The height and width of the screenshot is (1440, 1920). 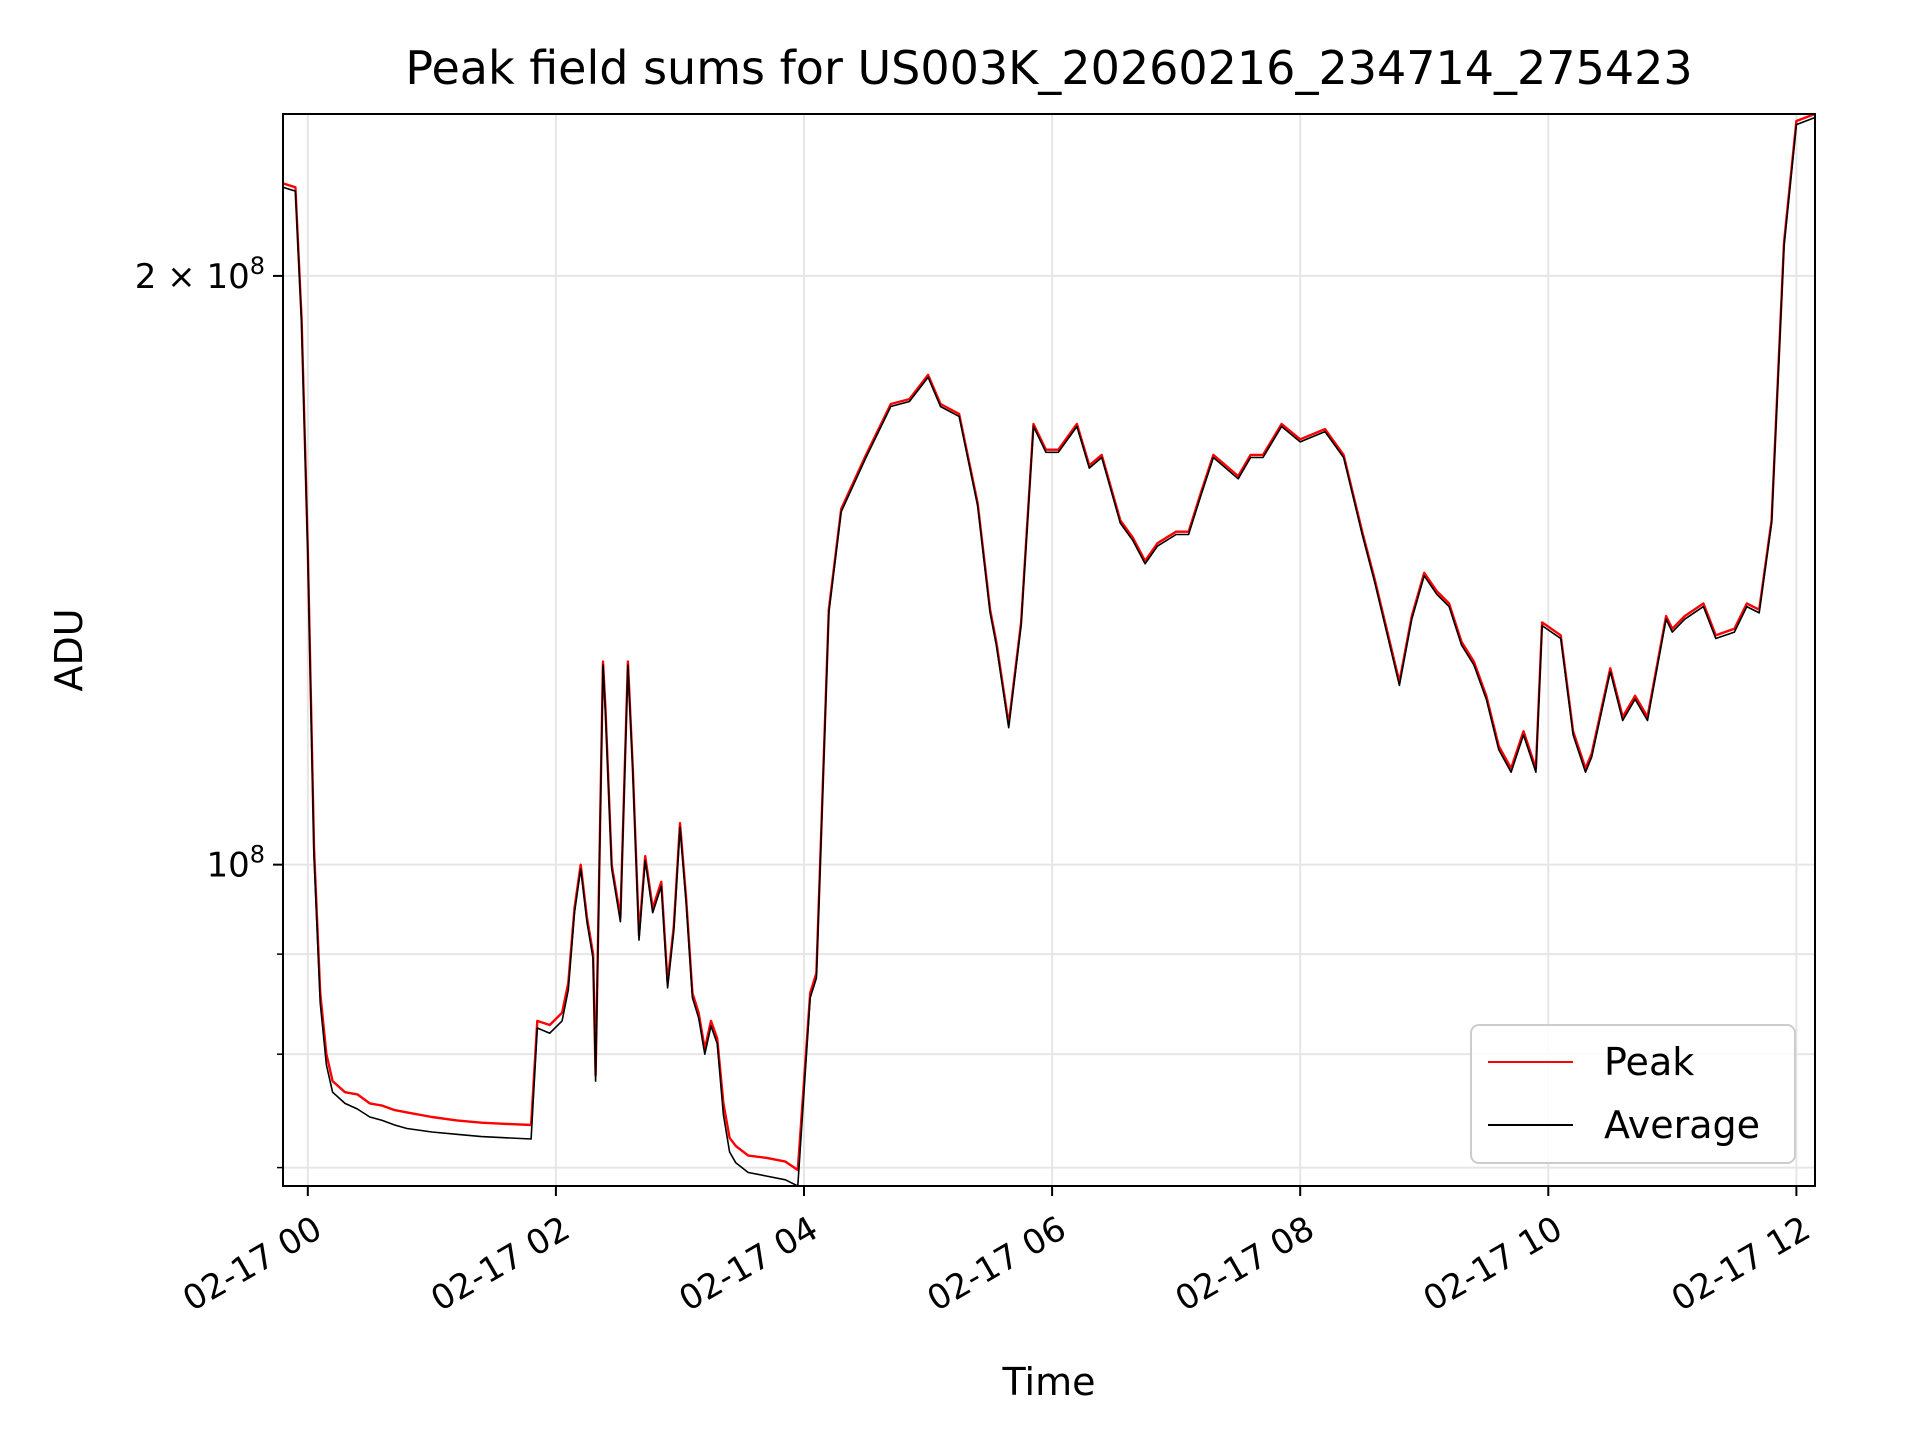 I want to click on legend: Peak Average, so click(x=1633, y=1094).